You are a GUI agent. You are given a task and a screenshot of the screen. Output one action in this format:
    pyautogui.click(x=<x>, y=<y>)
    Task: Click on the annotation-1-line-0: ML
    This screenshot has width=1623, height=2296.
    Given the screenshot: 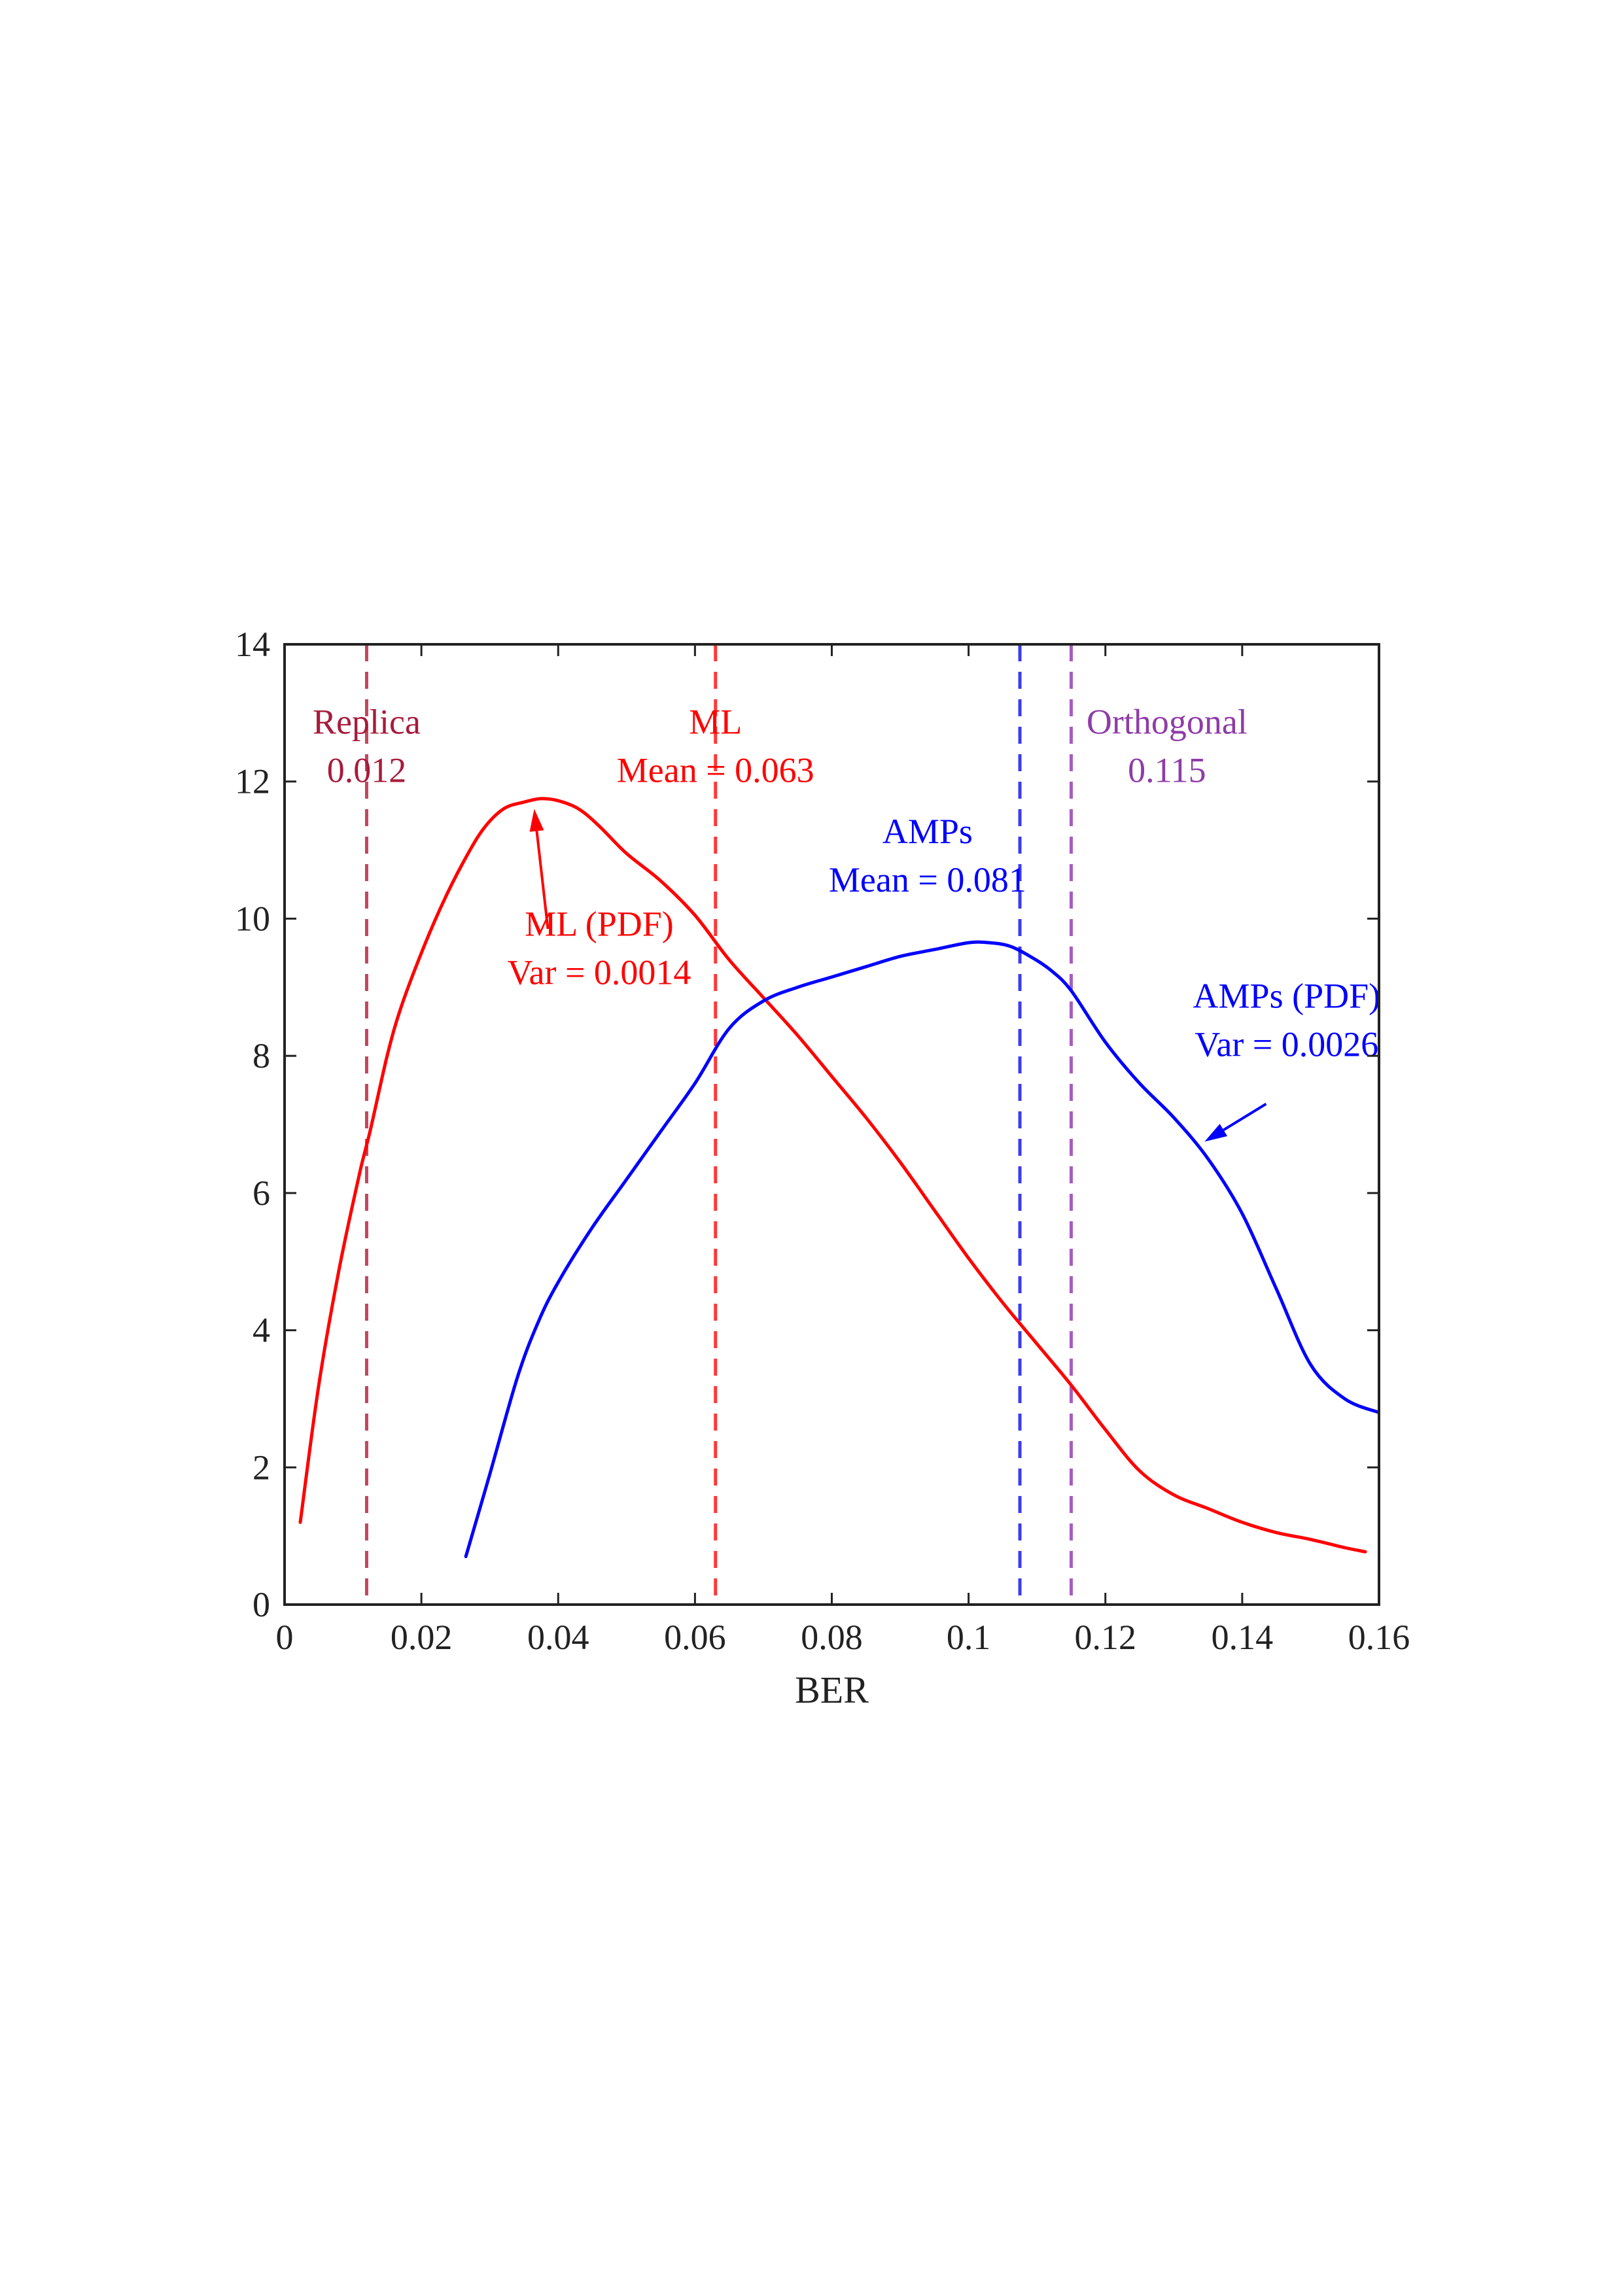 What is the action you would take?
    pyautogui.click(x=715, y=721)
    